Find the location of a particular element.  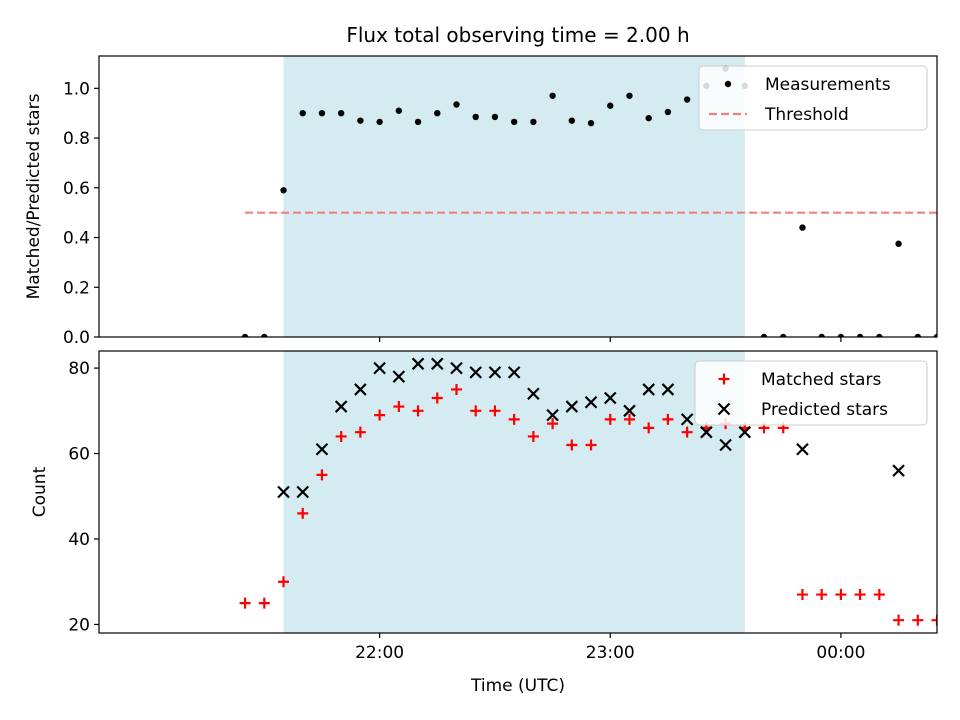

x-tick-label: 23:00 is located at coordinates (610, 653).